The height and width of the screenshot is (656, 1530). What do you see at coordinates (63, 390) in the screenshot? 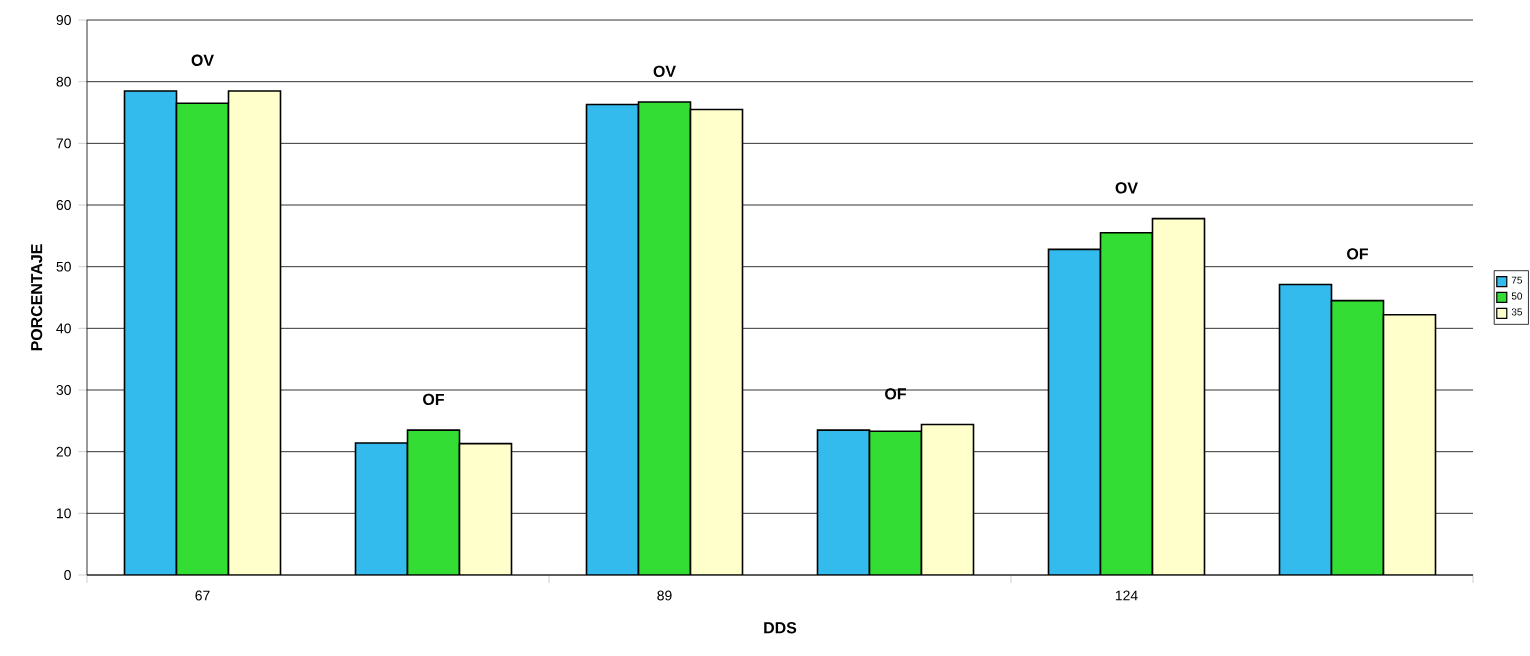
I see `y-tick-label: 30` at bounding box center [63, 390].